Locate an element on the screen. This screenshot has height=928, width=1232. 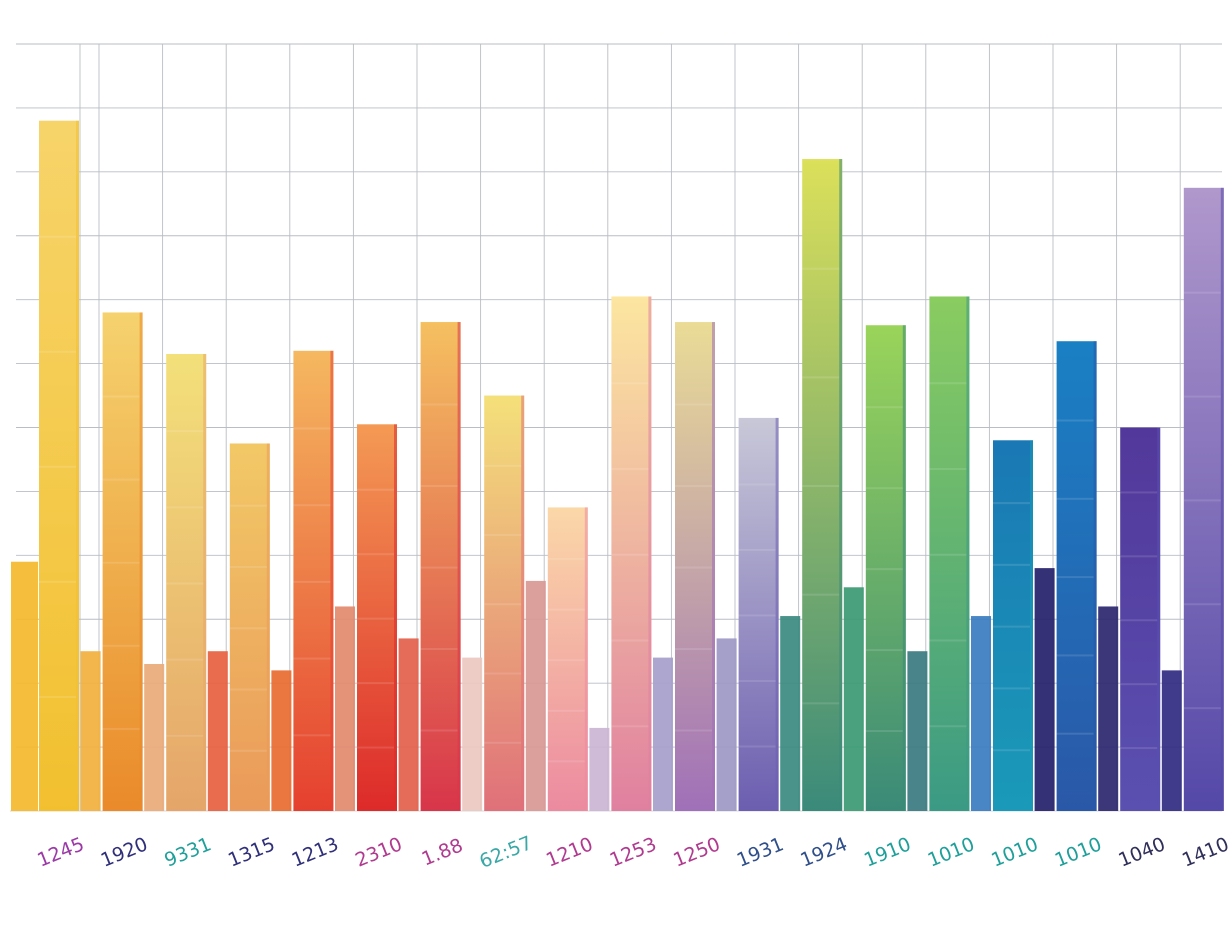
x-tick-label: 1315 is located at coordinates (251, 852).